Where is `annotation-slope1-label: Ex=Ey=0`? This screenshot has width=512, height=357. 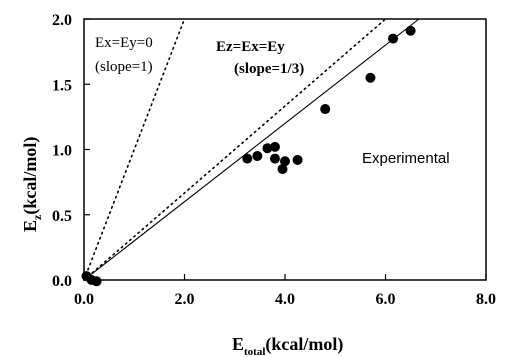
annotation-slope1-label: Ex=Ey=0 is located at coordinates (124, 43).